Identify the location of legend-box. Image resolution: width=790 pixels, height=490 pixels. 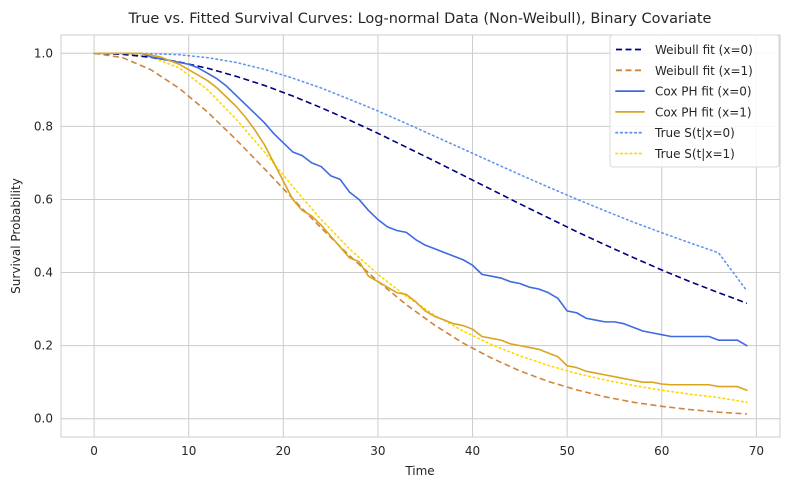
(694, 101).